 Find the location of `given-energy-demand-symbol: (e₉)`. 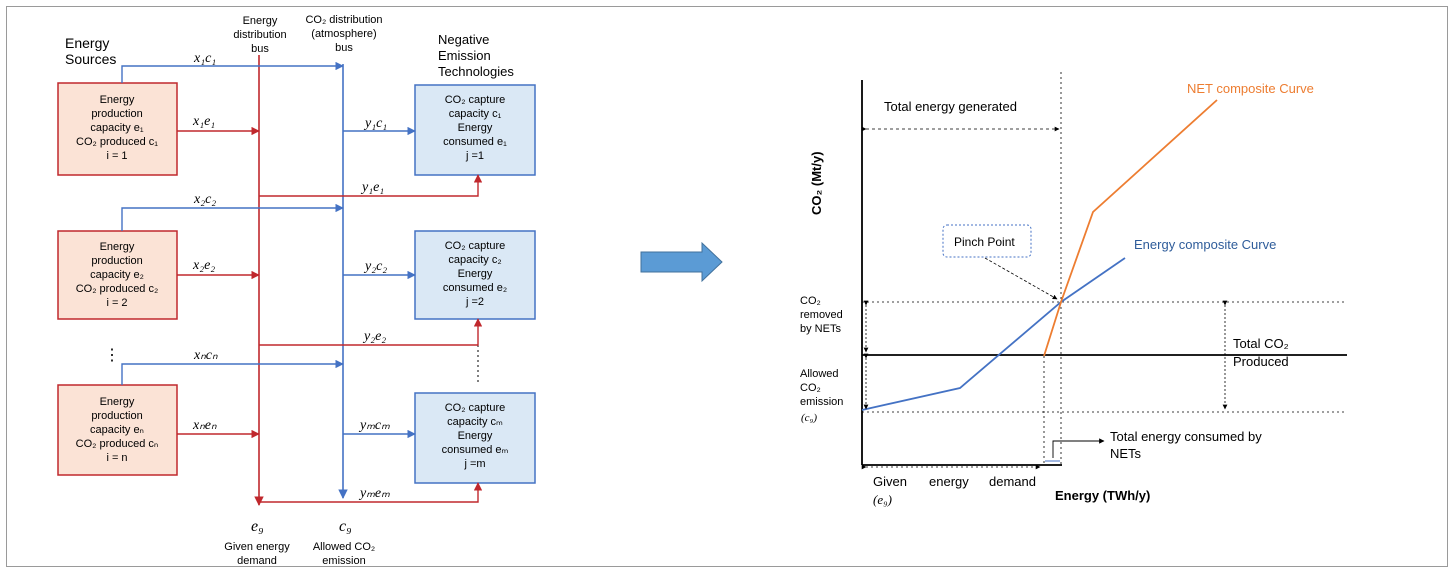

given-energy-demand-symbol: (e₉) is located at coordinates (882, 499).